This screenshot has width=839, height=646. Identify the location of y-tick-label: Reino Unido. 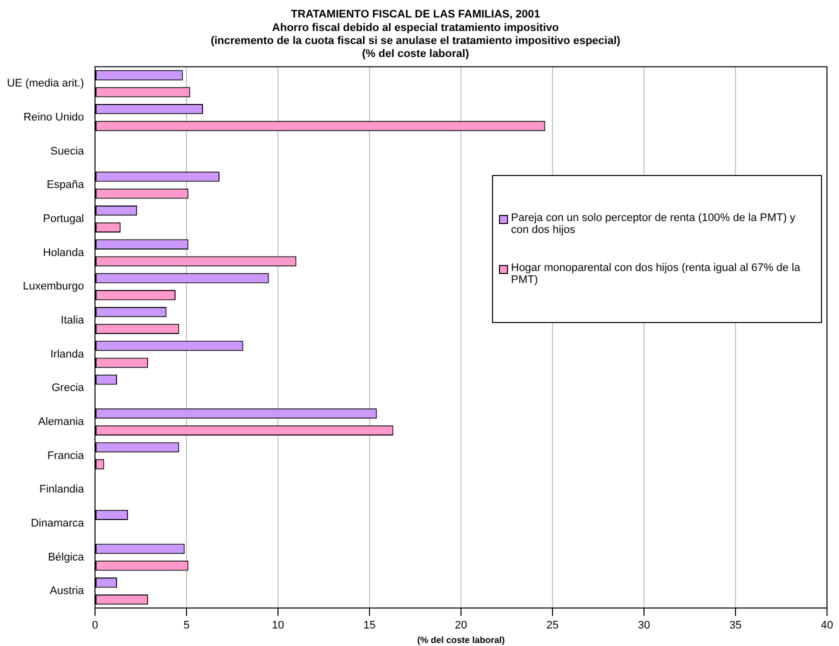
(53, 118).